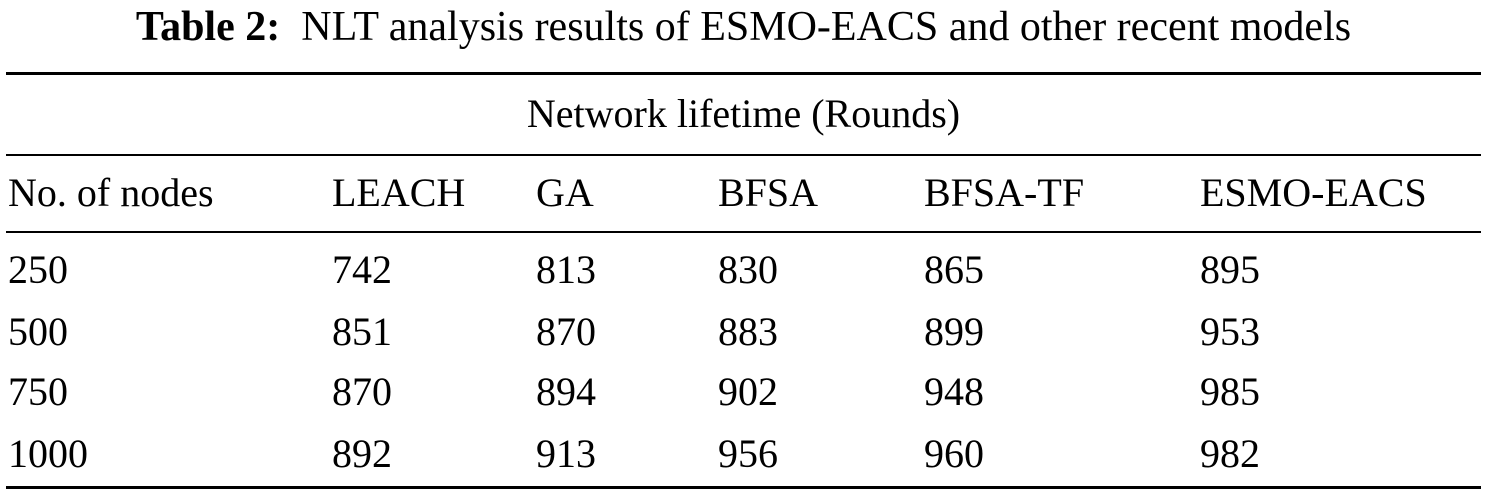  I want to click on column-header: BFSA, so click(768, 192).